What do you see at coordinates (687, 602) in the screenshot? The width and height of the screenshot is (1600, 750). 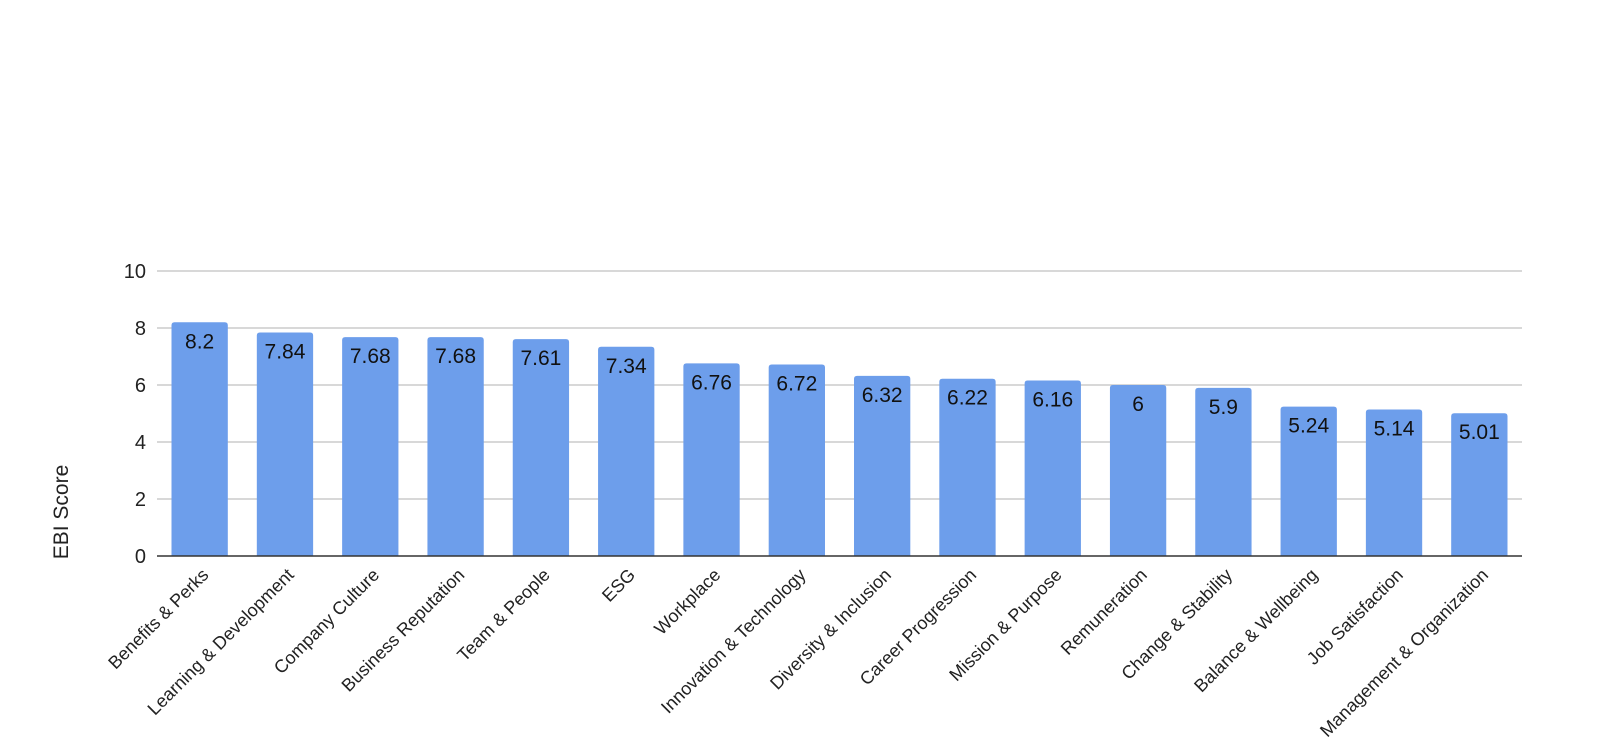 I see `x-category-label: Workplace` at bounding box center [687, 602].